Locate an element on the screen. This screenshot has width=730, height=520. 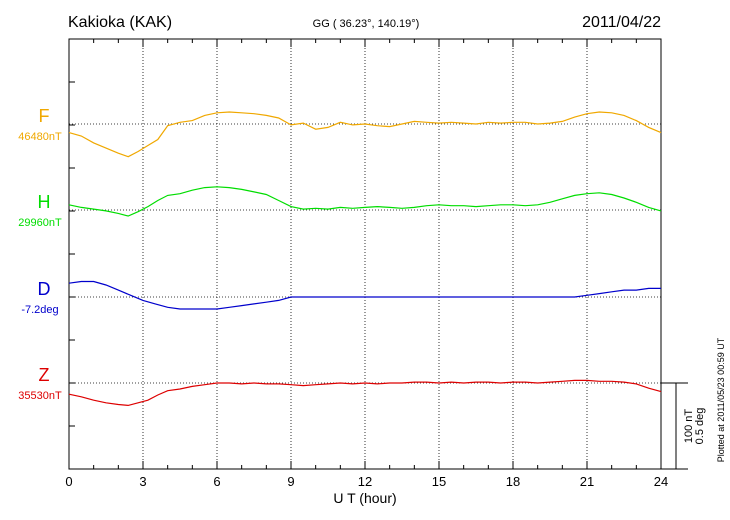
x-tick-labels: 0 3 6 9 12 15 18 21 24 is located at coordinates (366, 481).